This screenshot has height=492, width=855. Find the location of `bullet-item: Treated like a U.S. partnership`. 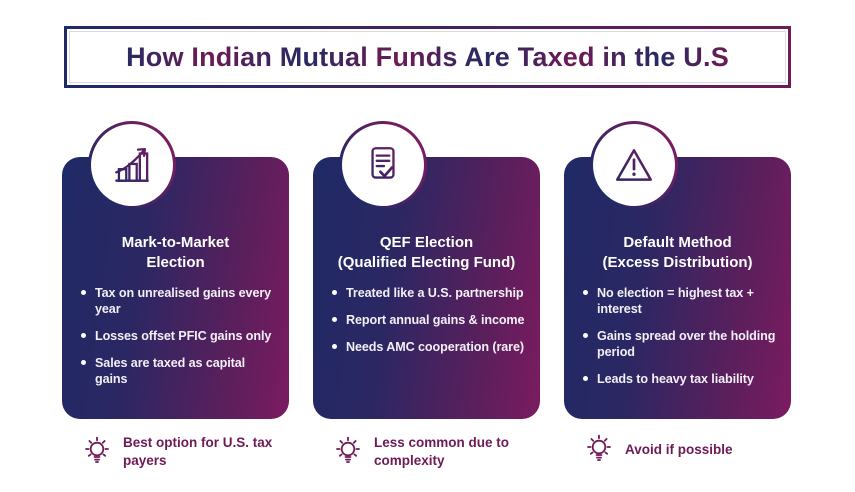

bullet-item: Treated like a U.S. partnership is located at coordinates (426, 293).